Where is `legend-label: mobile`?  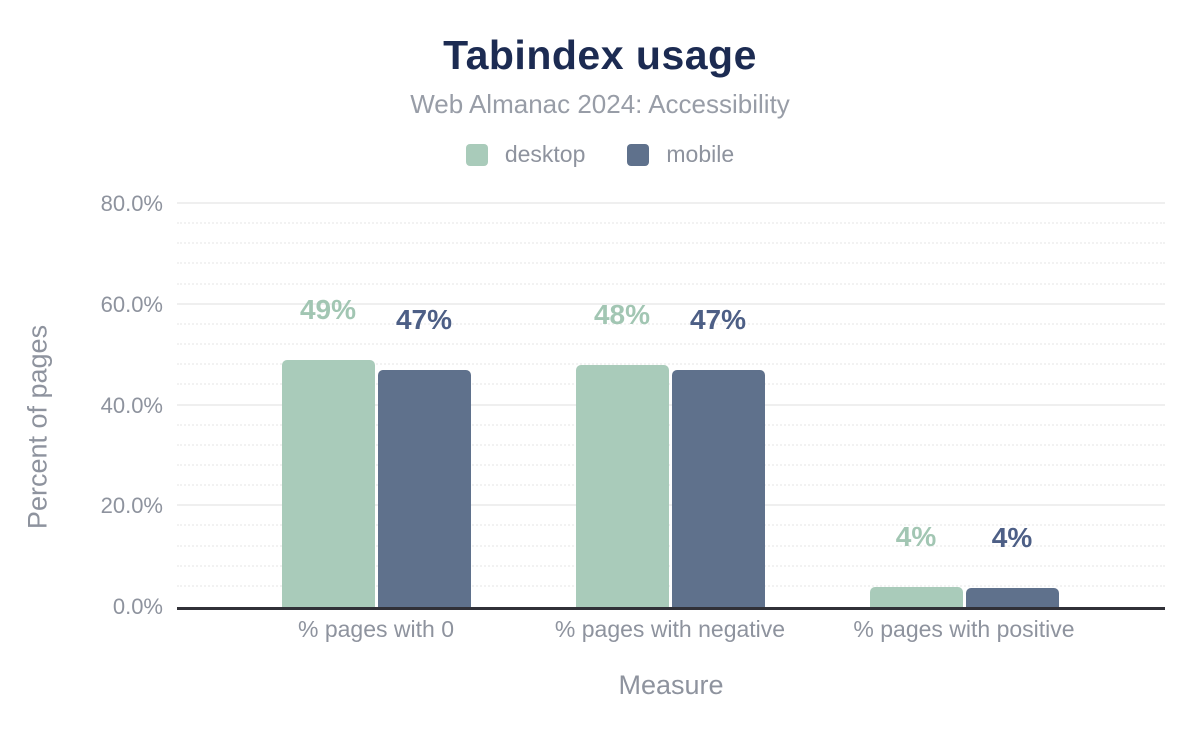
legend-label: mobile is located at coordinates (700, 154).